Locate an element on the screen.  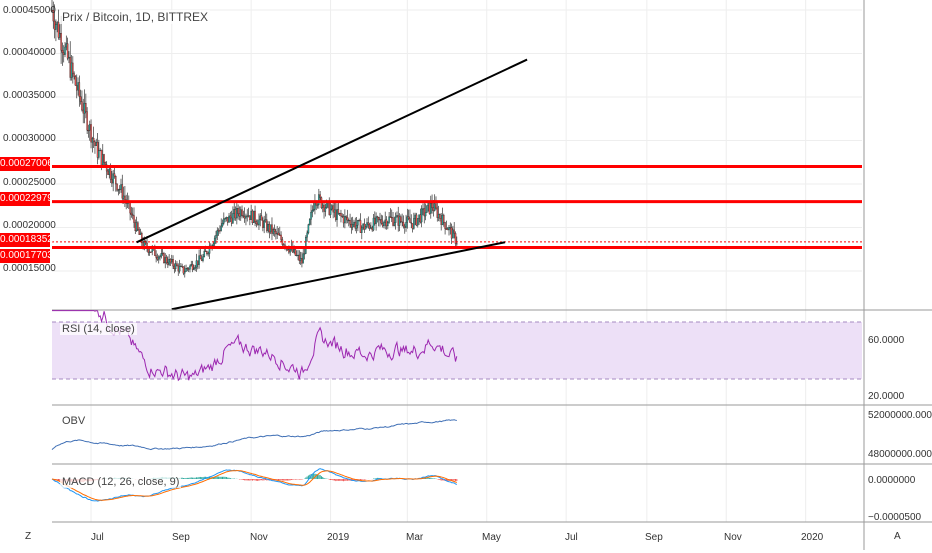
price-tag-level: 0.00017703 is located at coordinates (26, 256).